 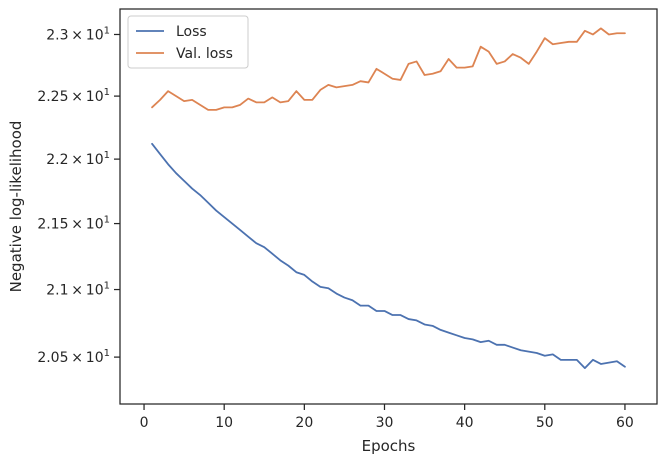 I want to click on legend-box, so click(x=188, y=42).